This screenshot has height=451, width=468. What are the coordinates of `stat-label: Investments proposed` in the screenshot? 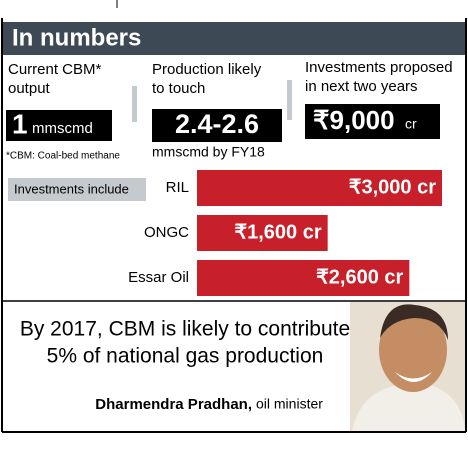 It's located at (379, 67).